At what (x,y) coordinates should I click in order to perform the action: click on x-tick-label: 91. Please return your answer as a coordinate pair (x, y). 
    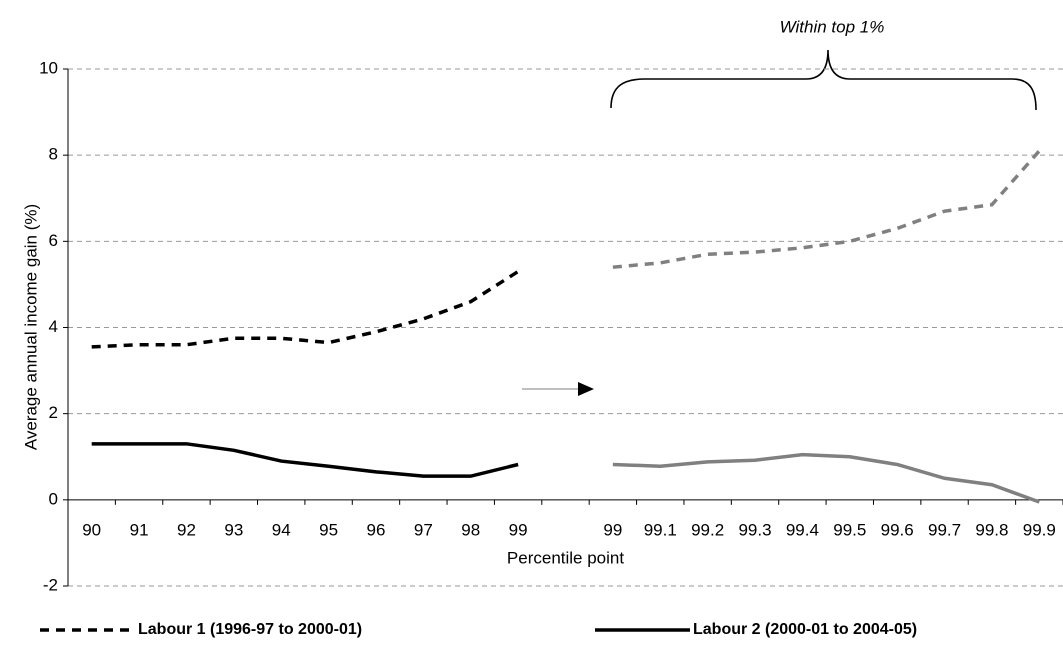
    Looking at the image, I should click on (139, 529).